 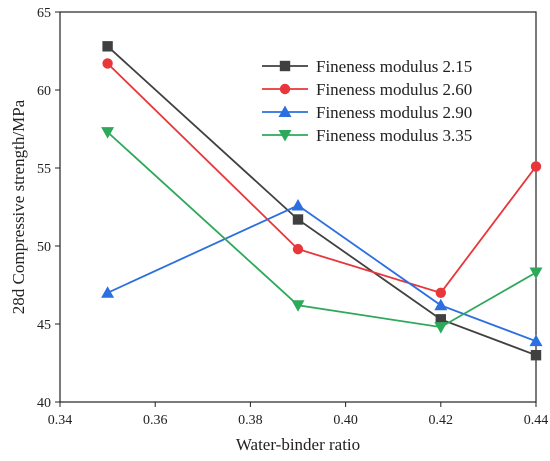 I want to click on y-tick-label: 55, so click(x=44, y=169).